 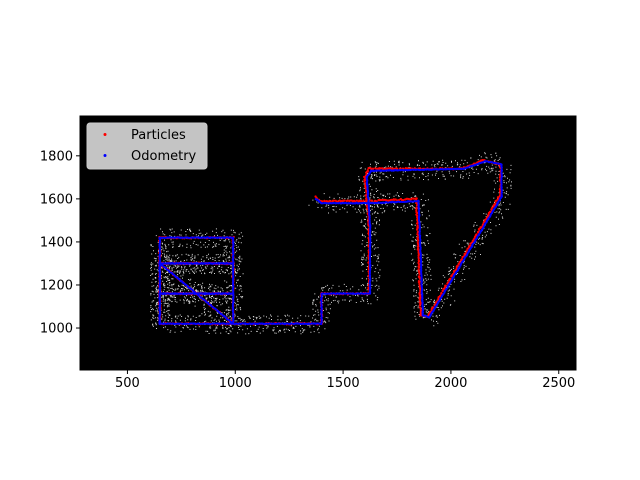 What do you see at coordinates (343, 383) in the screenshot?
I see `x-tick-label-1500: 1500` at bounding box center [343, 383].